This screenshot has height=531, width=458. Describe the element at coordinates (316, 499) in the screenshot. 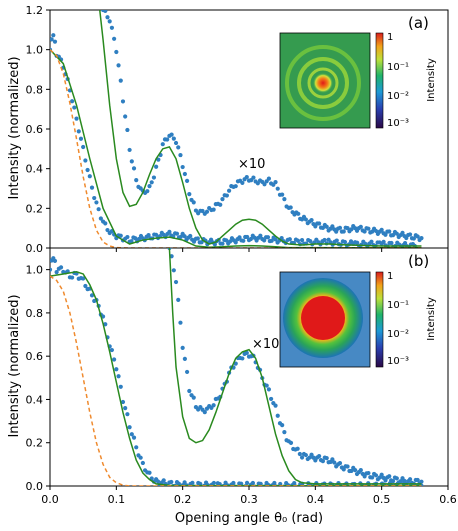

I see `panel-b-xtick-label-4: 0.4` at that location.